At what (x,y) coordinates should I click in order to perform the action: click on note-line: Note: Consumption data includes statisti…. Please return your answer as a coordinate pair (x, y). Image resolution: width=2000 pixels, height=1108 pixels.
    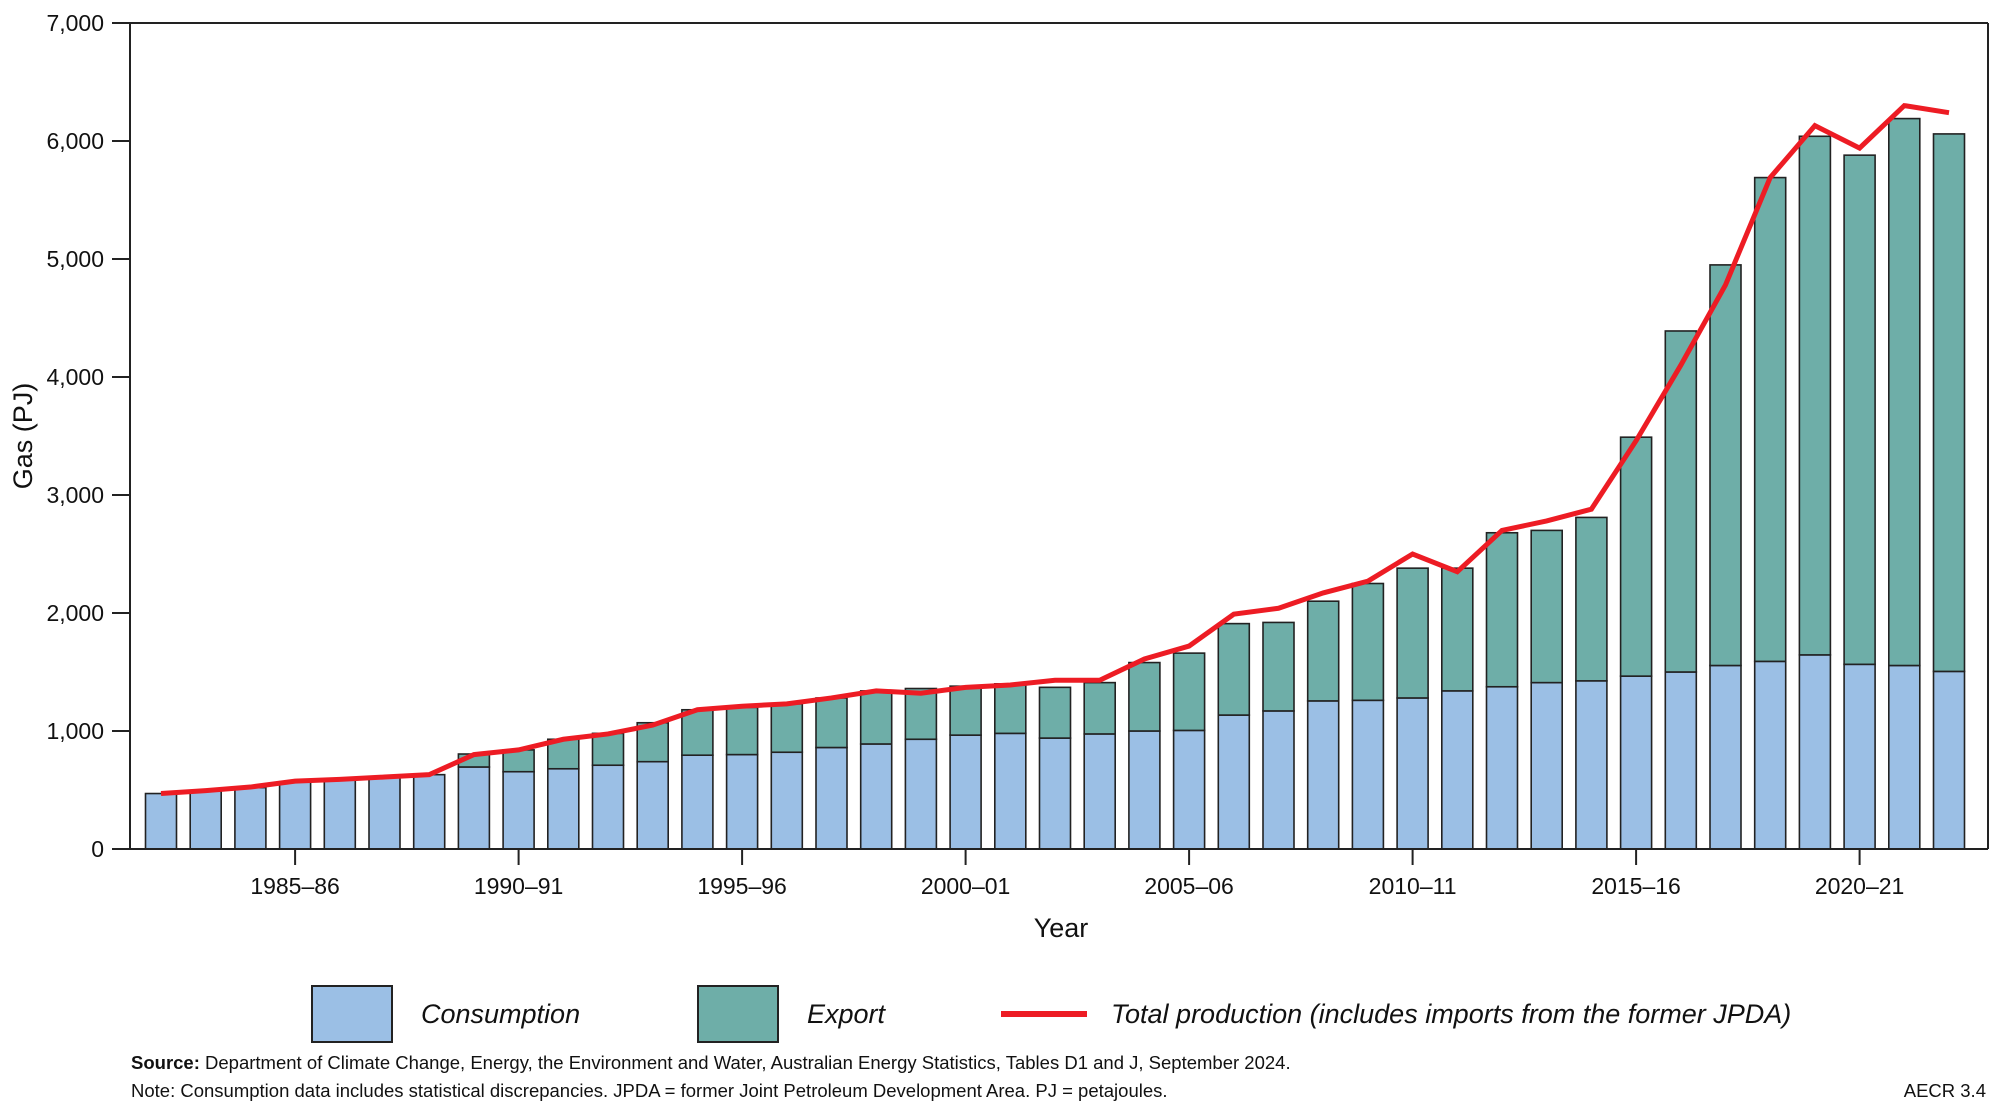
    Looking at the image, I should click on (649, 1090).